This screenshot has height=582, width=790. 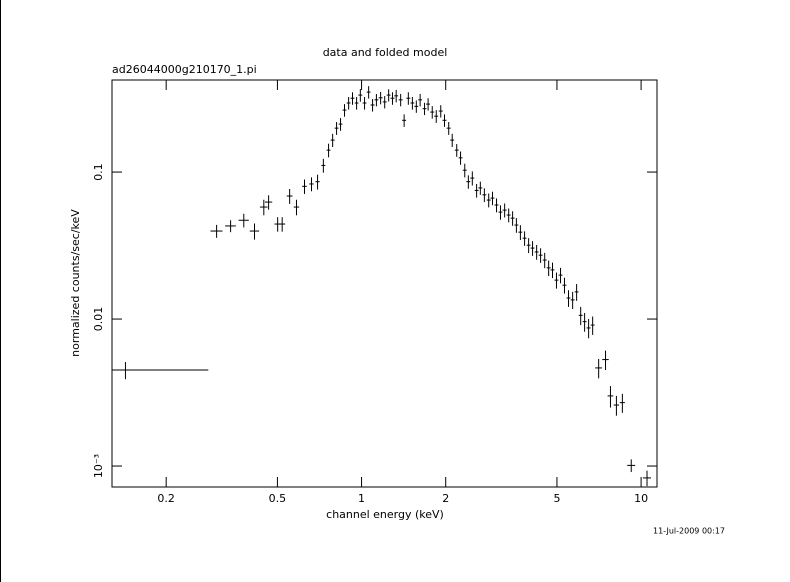 I want to click on y-tick-label: 10⁻³, so click(x=98, y=466).